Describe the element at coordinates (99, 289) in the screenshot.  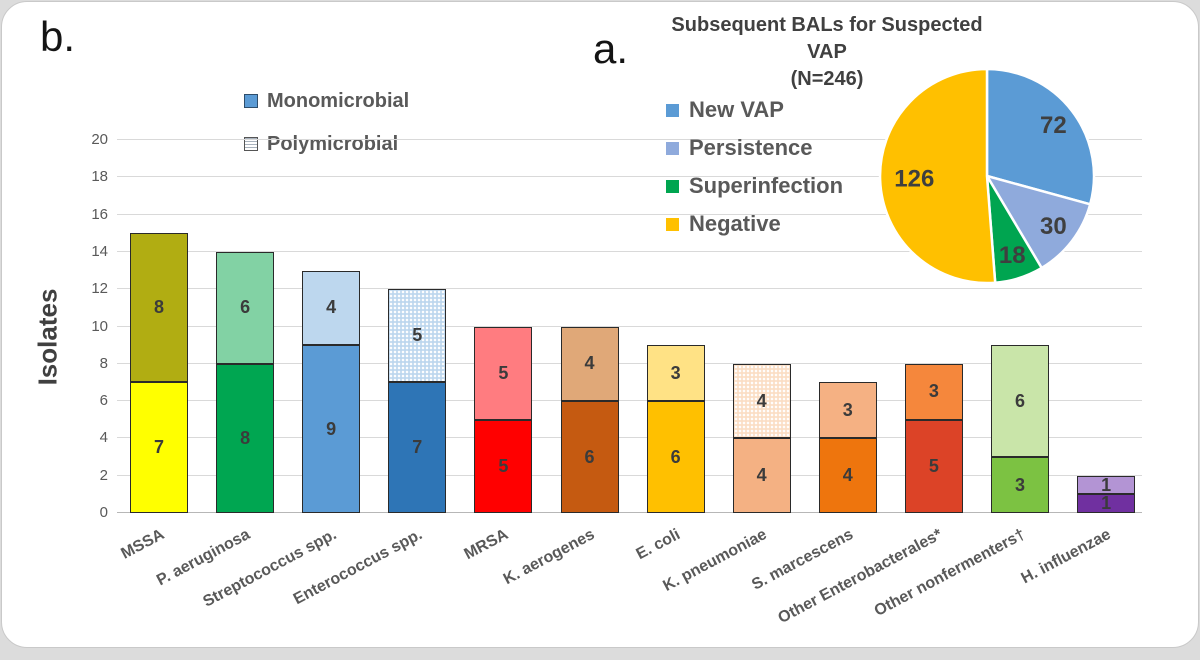
I see `y-tick-label: 12` at that location.